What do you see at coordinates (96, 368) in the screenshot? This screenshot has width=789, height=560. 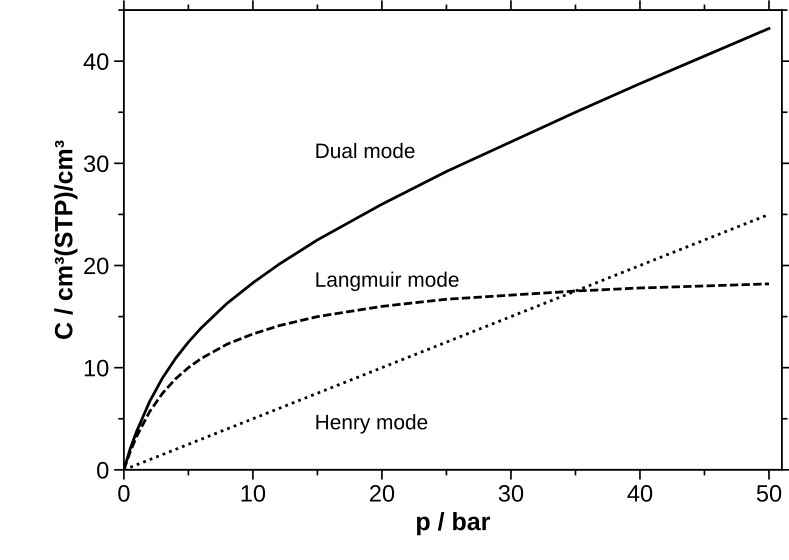 I see `y-tick-label: 10` at bounding box center [96, 368].